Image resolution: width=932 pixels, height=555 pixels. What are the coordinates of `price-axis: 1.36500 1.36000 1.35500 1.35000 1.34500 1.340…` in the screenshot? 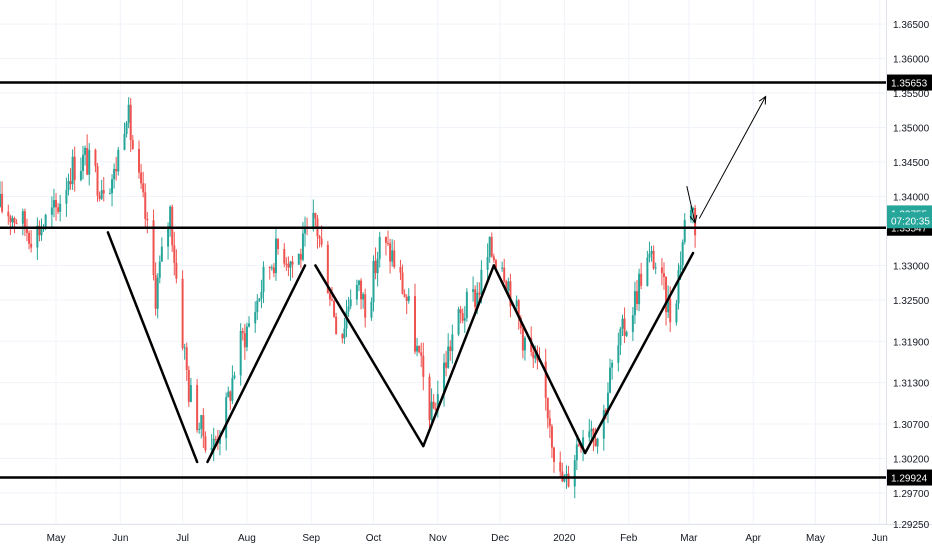 It's located at (911, 275).